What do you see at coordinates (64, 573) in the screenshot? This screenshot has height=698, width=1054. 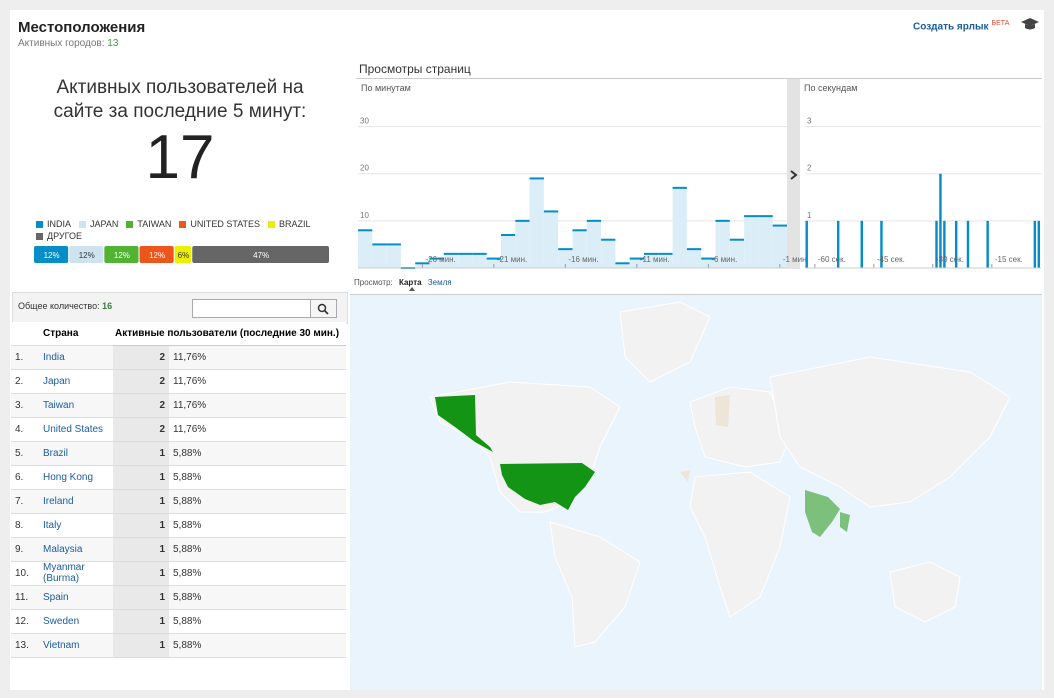 I see `country-link: Myanmar (Burma)` at bounding box center [64, 573].